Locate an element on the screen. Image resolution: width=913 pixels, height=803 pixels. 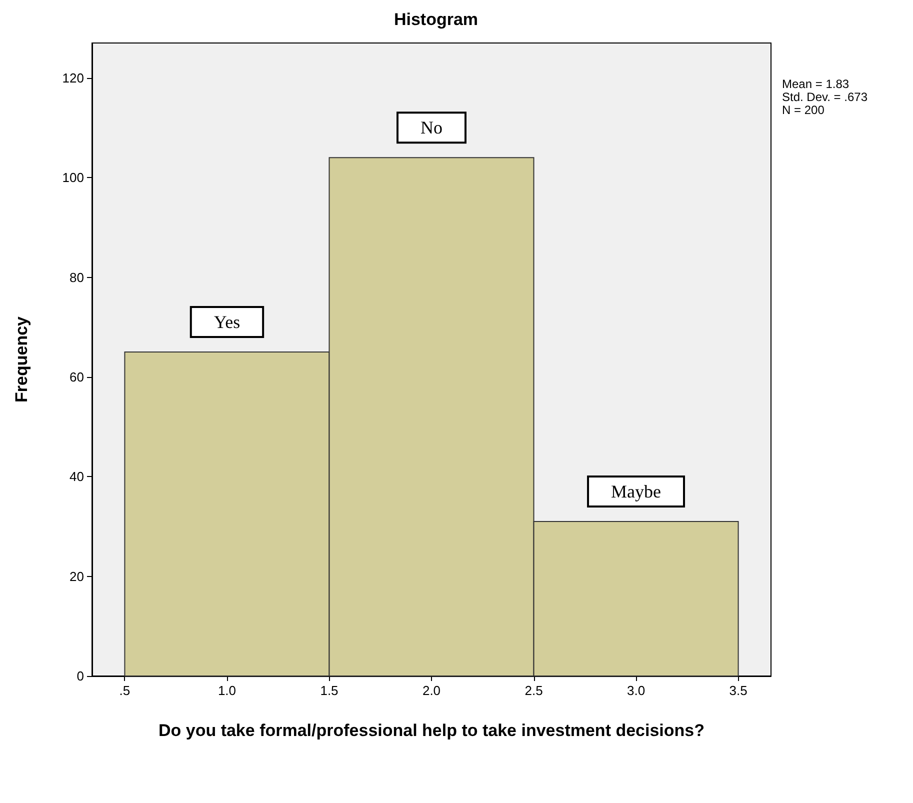
y-tick-label: 60 is located at coordinates (77, 376).